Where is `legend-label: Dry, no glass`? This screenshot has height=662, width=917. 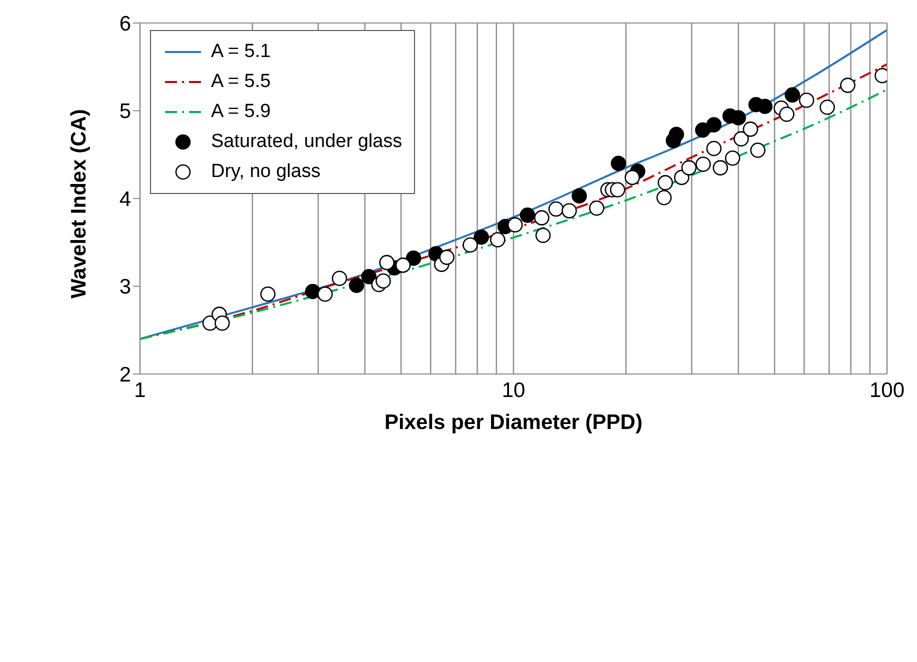 legend-label: Dry, no glass is located at coordinates (265, 172).